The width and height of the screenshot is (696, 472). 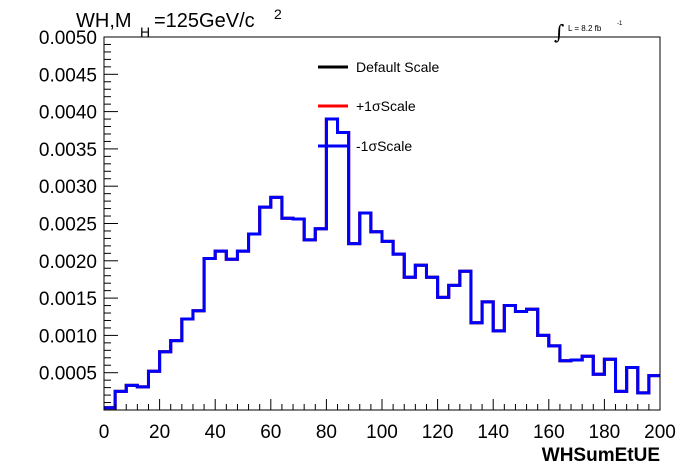 I want to click on x-tick-label: 140, so click(x=493, y=432).